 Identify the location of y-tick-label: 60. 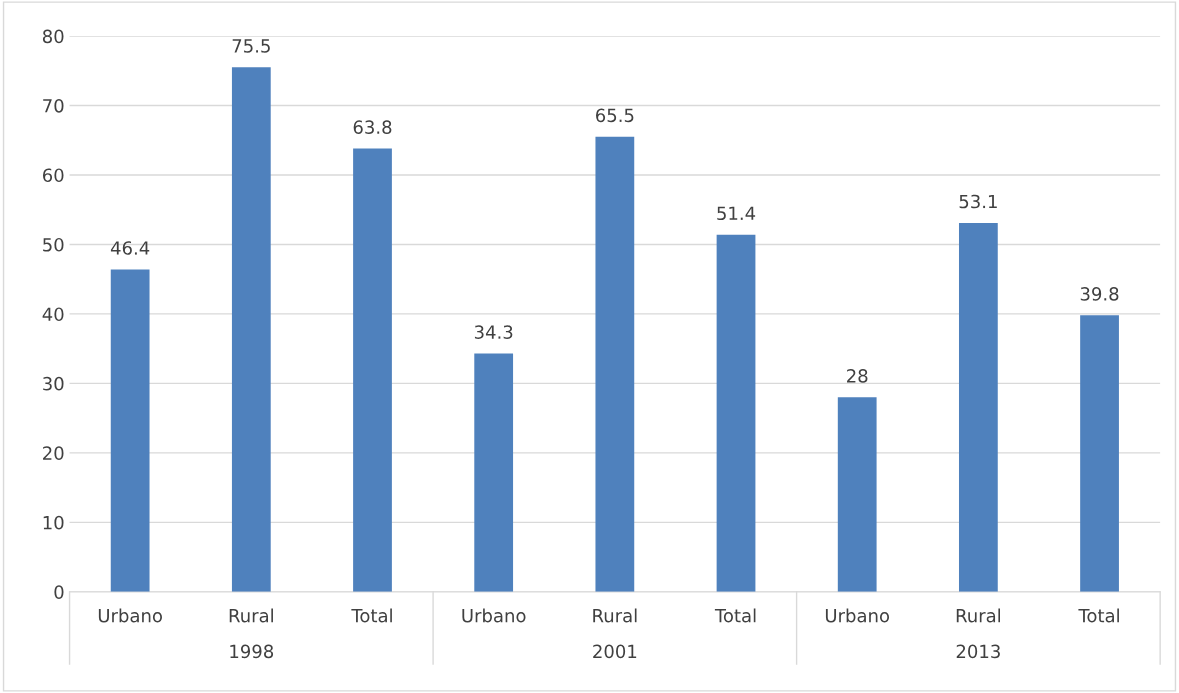
(53, 175).